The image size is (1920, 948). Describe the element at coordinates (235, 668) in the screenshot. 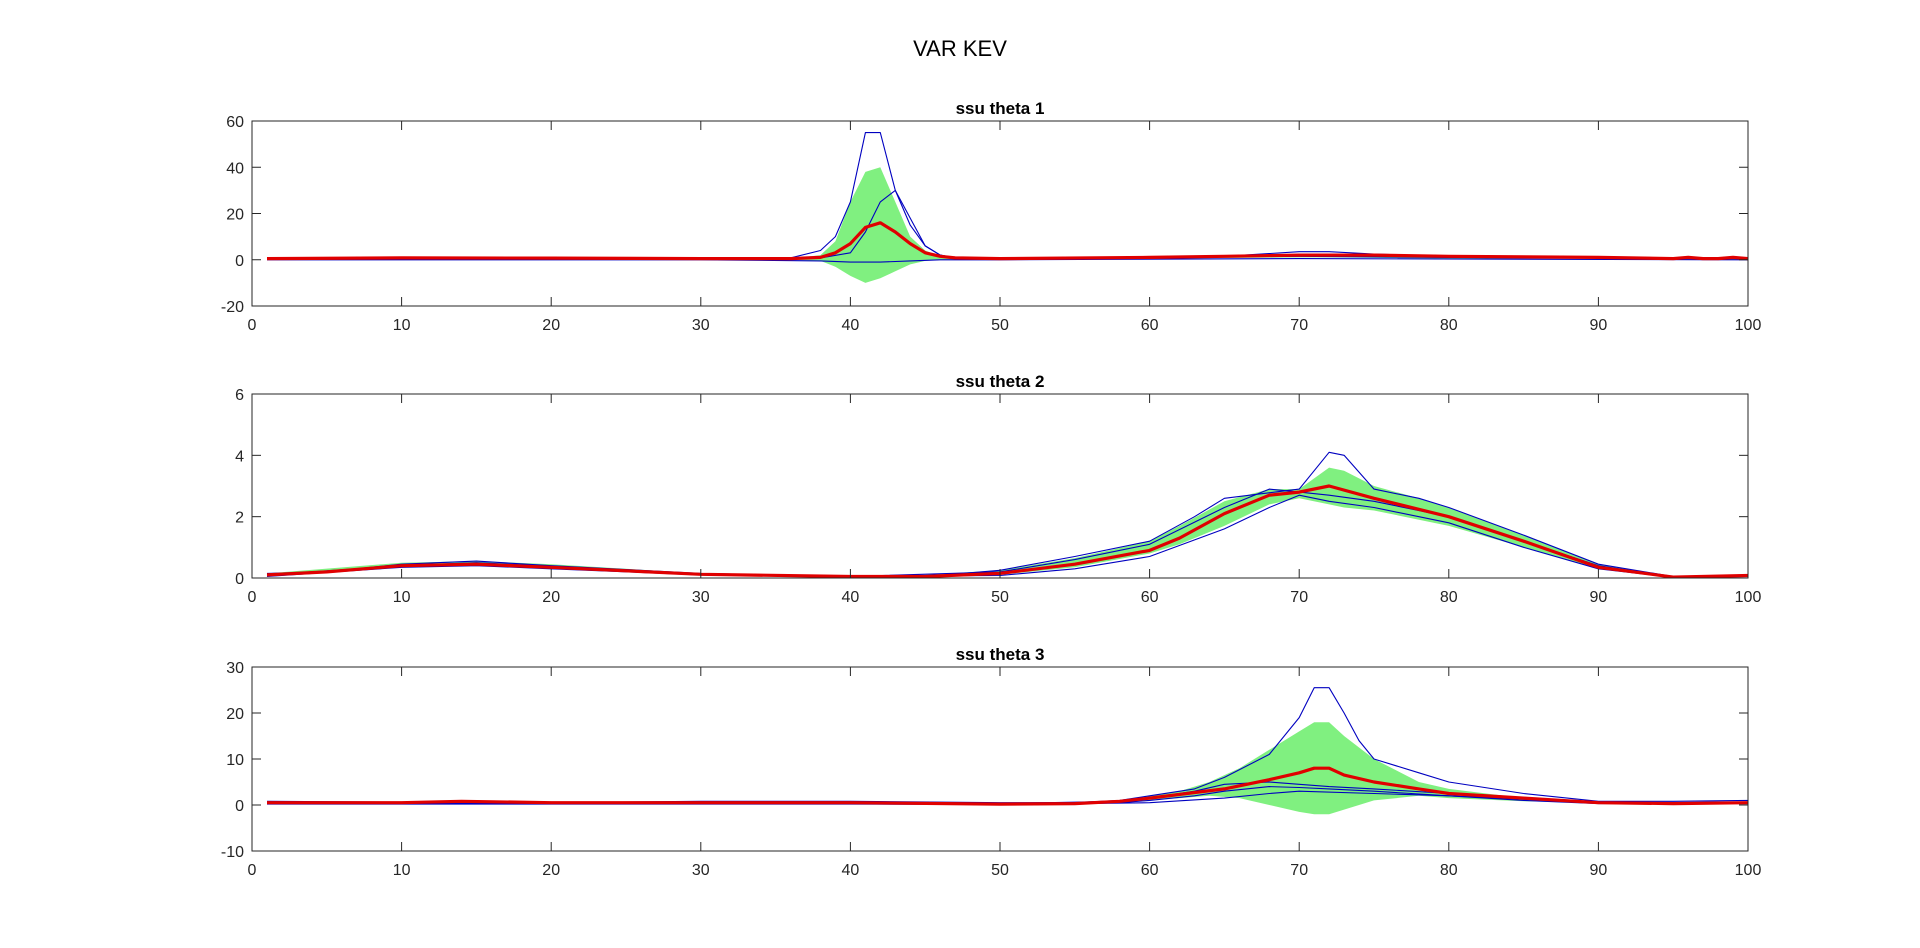

I see `y-tick-label: 30` at that location.